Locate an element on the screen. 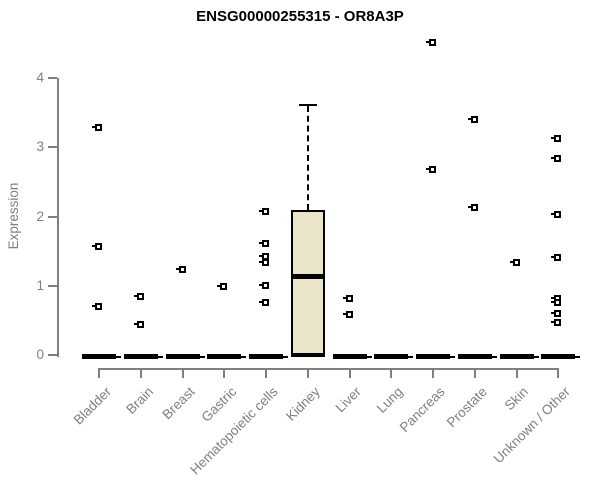  x-tick-label-text: Gastric is located at coordinates (219, 404).